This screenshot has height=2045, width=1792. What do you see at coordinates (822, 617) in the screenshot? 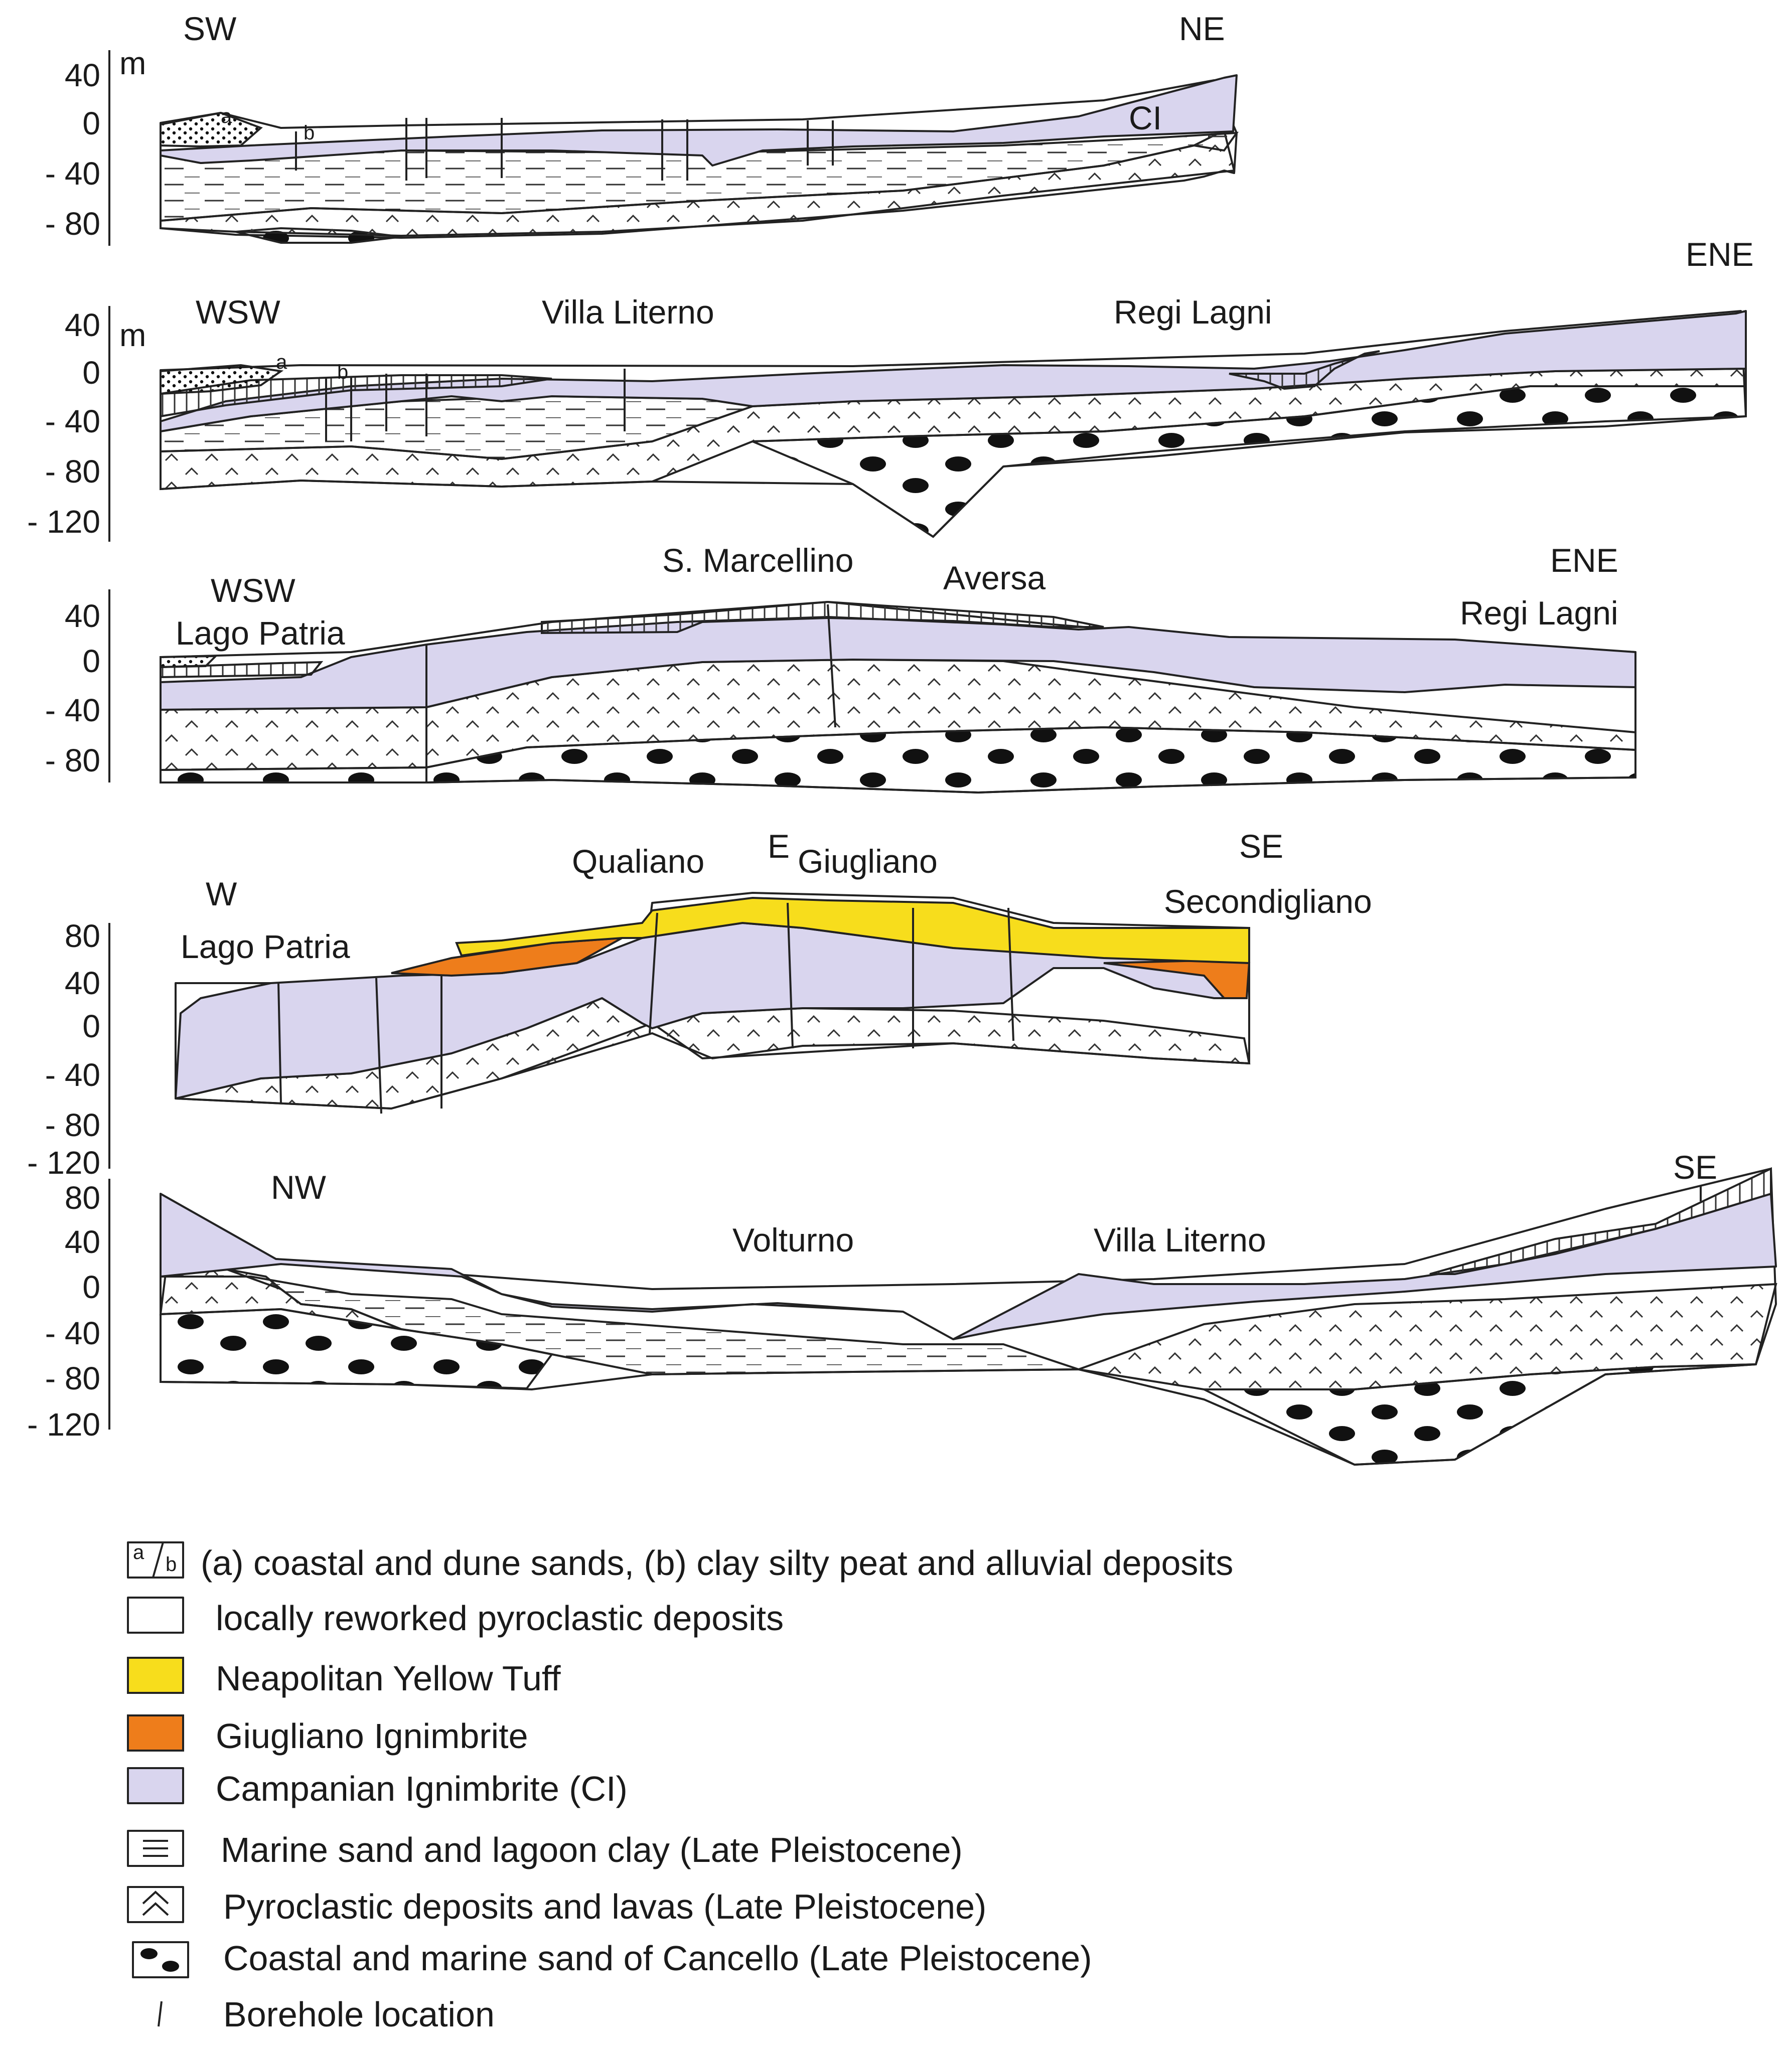
I see `section-3-peat` at bounding box center [822, 617].